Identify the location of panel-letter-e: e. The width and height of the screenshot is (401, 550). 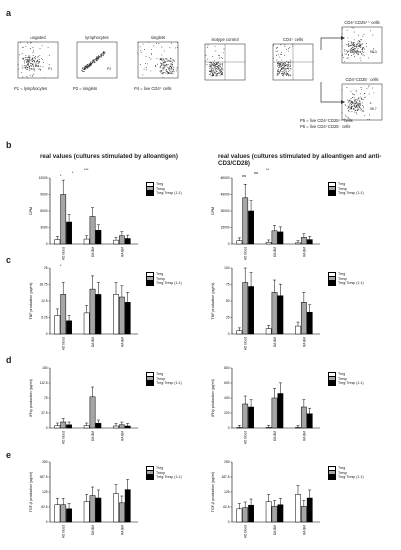
(9, 455).